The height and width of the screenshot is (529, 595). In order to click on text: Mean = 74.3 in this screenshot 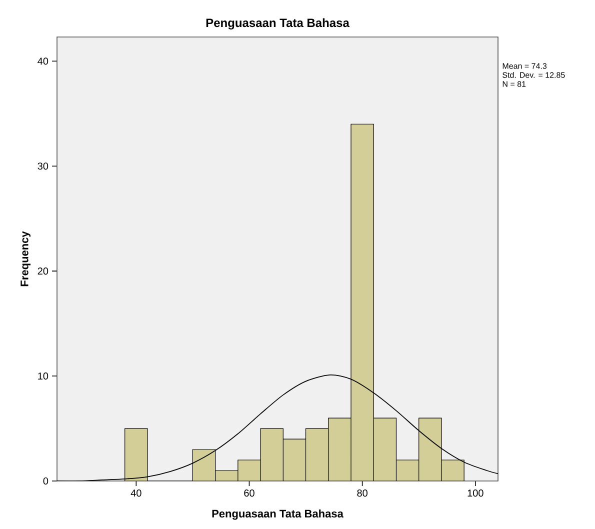, I will do `click(524, 66)`.